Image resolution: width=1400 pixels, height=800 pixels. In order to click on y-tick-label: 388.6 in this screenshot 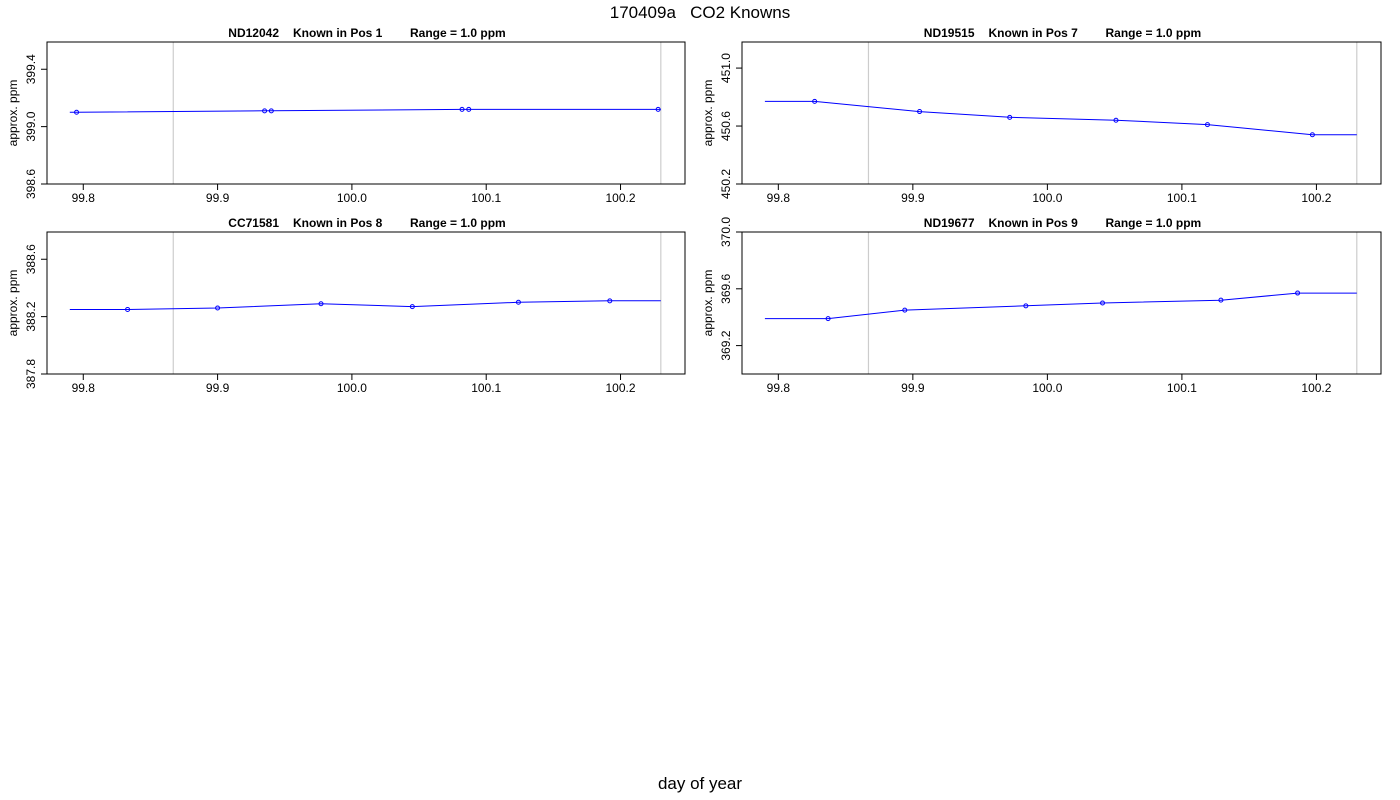, I will do `click(31, 259)`.